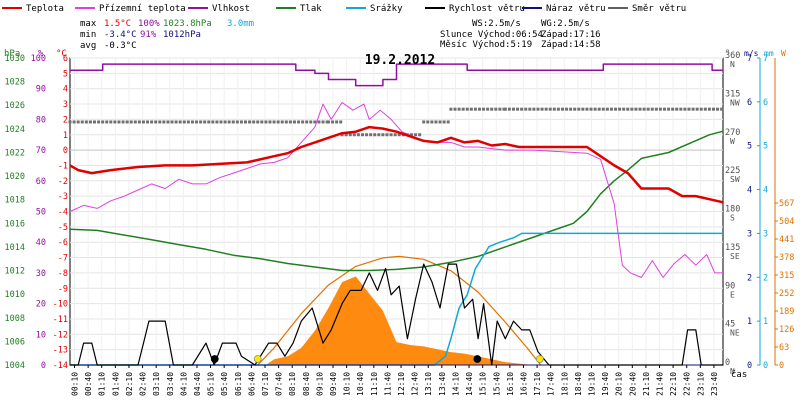 Image resolution: width=800 pixels, height=400 pixels. What do you see at coordinates (347, 384) in the screenshot?
I see `x-tick-label: 10:10` at bounding box center [347, 384].